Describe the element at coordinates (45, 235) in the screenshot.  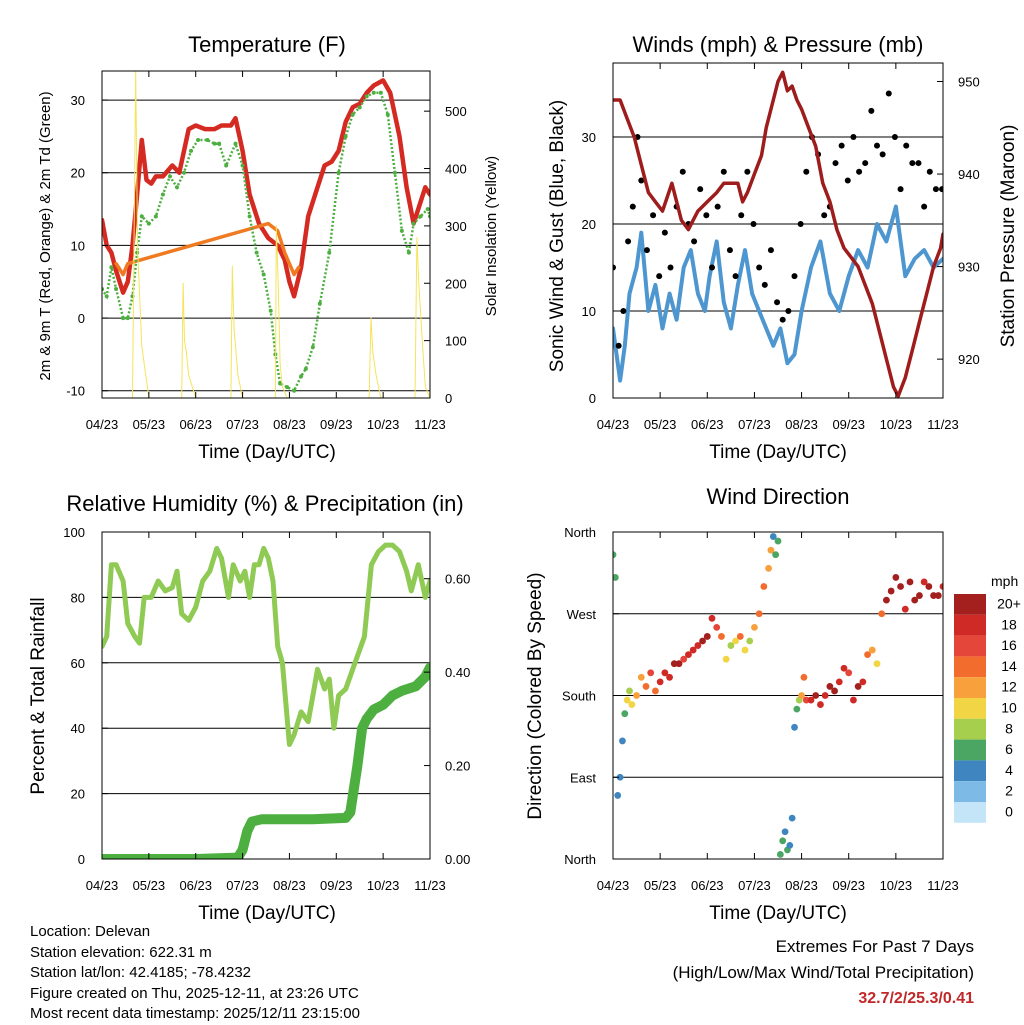
I see `temperature-ylabel: 2m & 9m T (Red, Orange) & 2m Td (Green)` at that location.